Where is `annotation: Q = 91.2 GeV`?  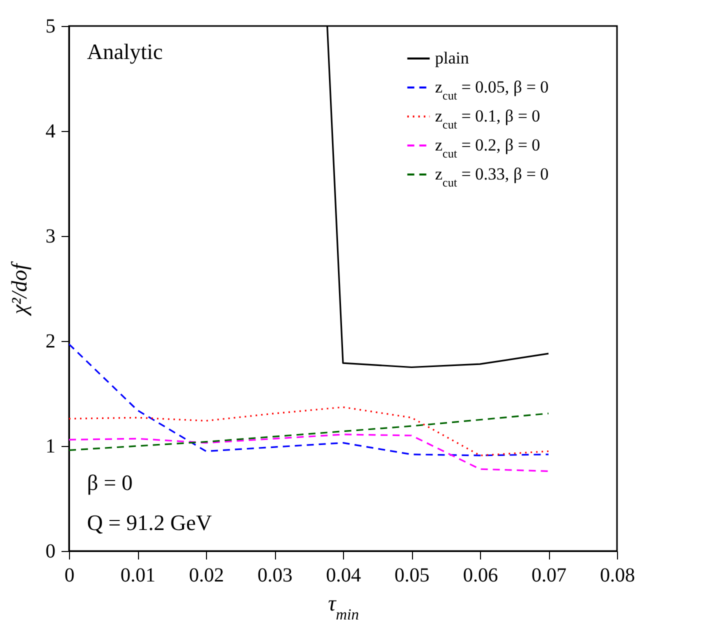 annotation: Q = 91.2 GeV is located at coordinates (149, 522).